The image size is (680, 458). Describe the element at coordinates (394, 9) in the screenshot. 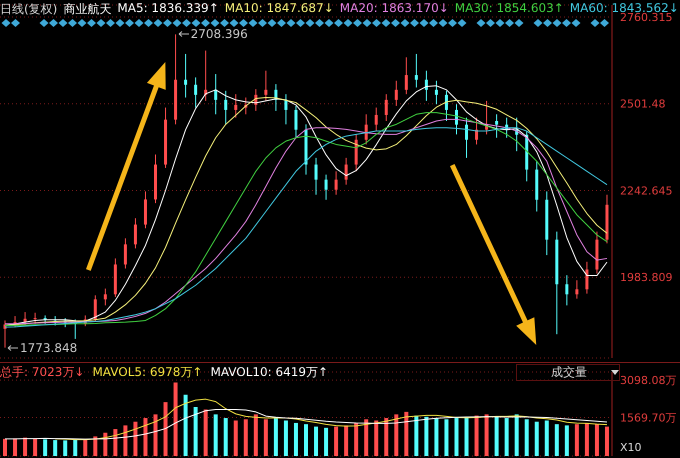

I see `annotation: MA20: 1863.170↓` at that location.